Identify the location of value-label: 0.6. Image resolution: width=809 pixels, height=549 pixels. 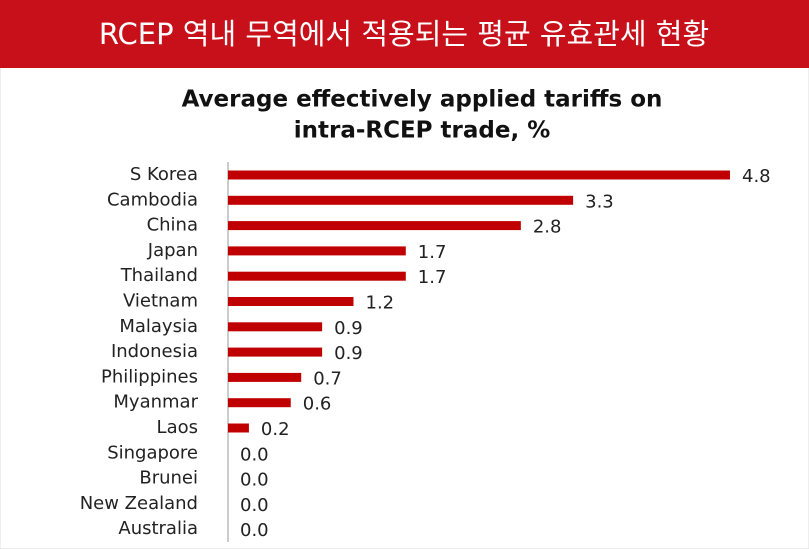
(317, 404).